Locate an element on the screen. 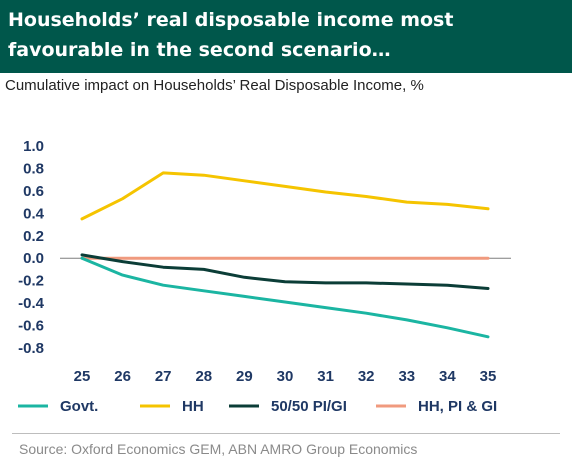 This screenshot has height=463, width=572. y-tick-label: -0.4 is located at coordinates (31, 303).